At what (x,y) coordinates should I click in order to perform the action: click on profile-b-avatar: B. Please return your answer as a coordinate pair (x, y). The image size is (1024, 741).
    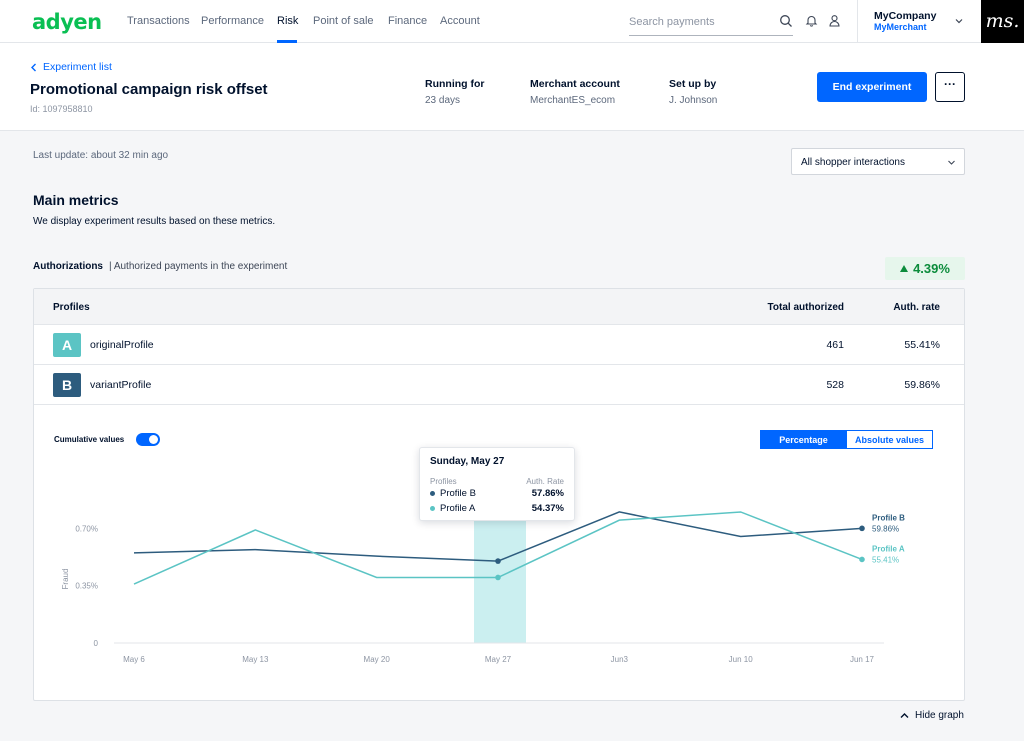
    Looking at the image, I should click on (67, 385).